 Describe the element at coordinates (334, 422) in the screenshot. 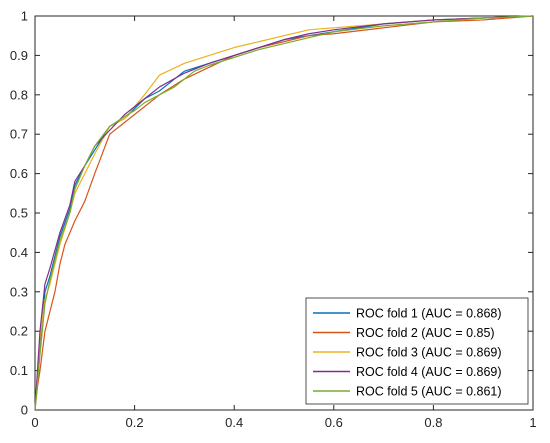

I see `x-tick-label: 0.6` at that location.